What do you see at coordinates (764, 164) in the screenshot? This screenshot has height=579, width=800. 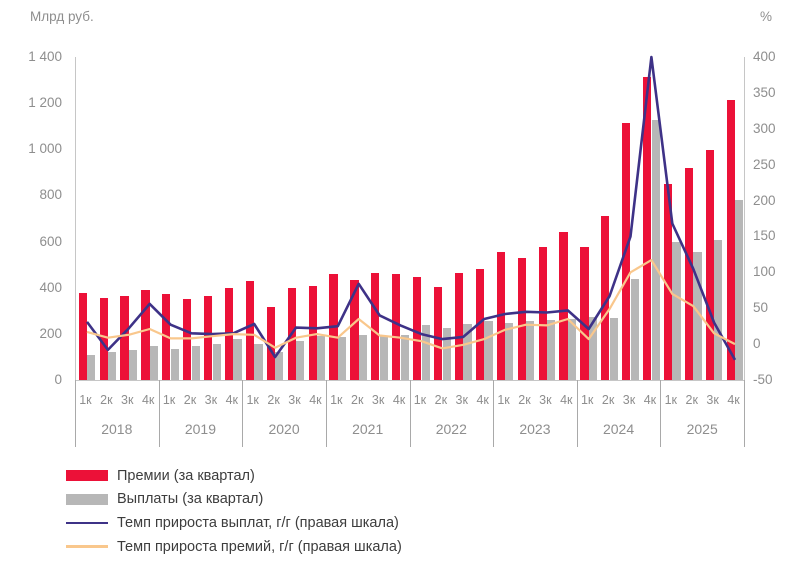 I see `y-axis-tick-label-right: 250` at bounding box center [764, 164].